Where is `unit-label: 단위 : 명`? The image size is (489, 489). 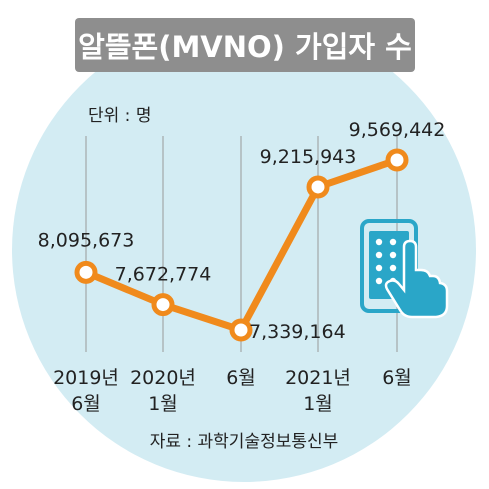 unit-label: 단위 : 명 is located at coordinates (119, 116).